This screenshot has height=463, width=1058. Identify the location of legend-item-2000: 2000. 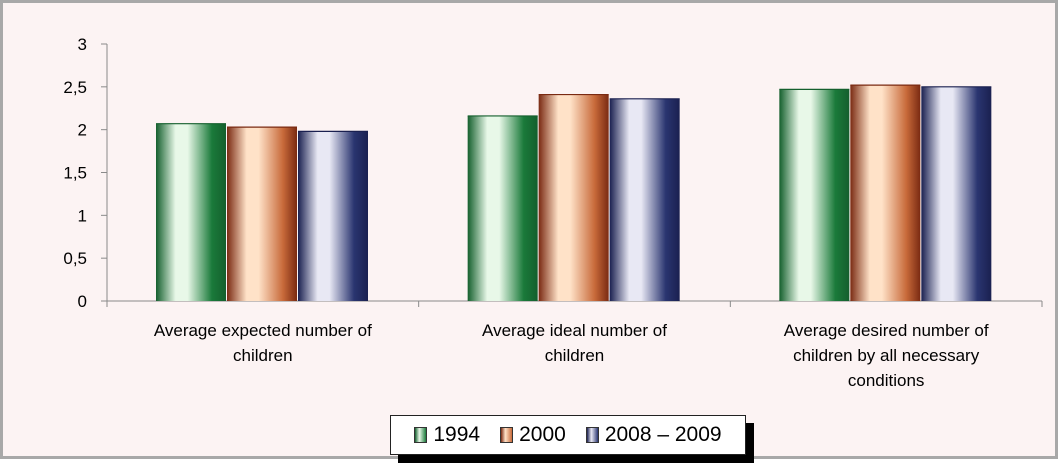
(533, 435).